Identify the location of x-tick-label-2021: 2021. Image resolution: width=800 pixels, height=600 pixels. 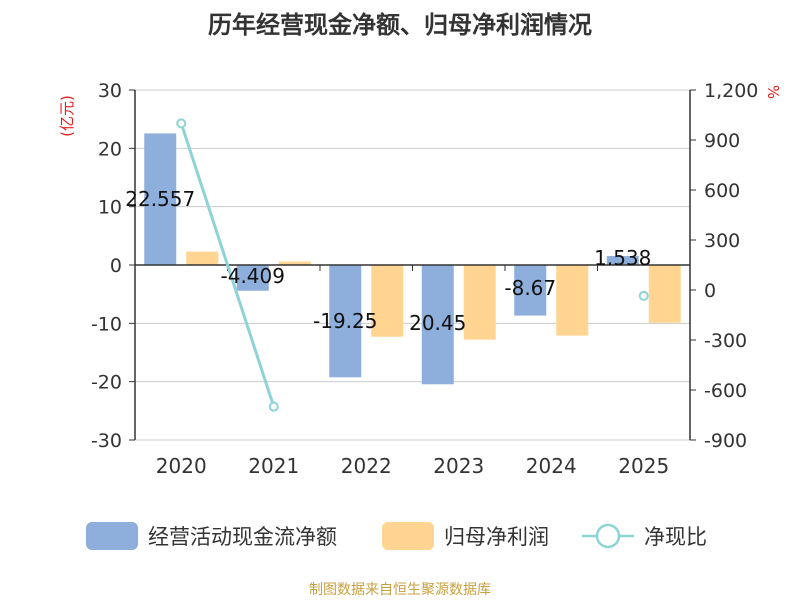
(273, 466).